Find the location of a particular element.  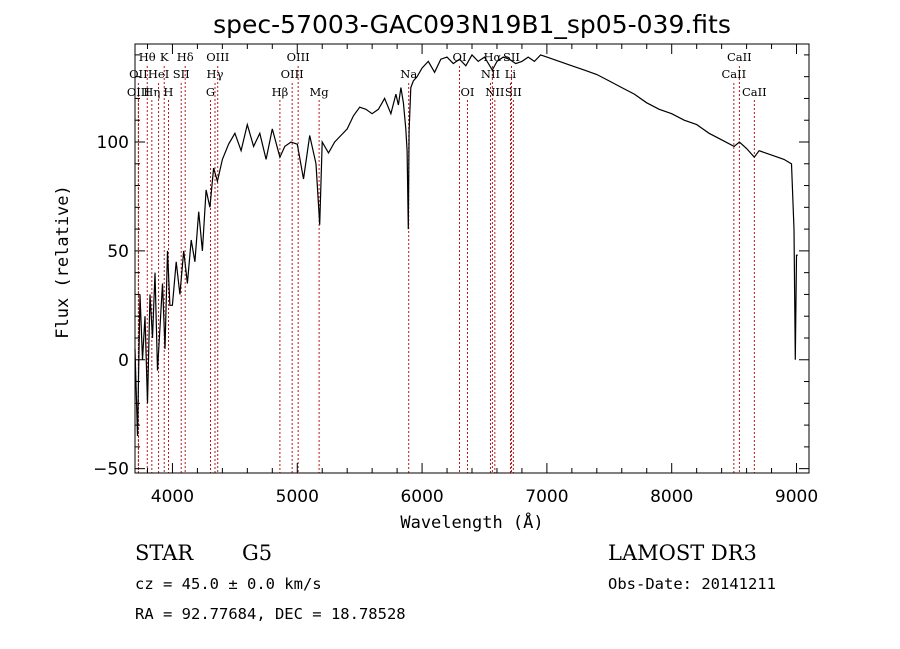

spectral-line-label: Hδ is located at coordinates (185, 57).